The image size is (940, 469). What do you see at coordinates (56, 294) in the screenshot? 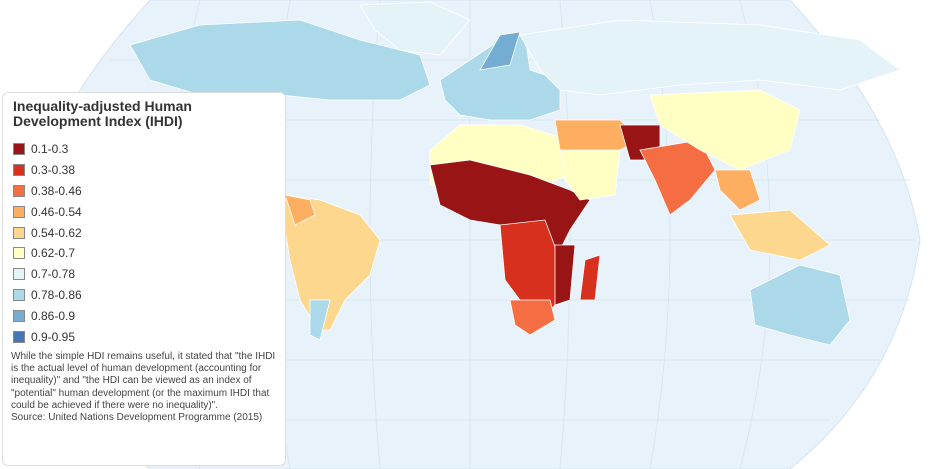
I see `legend-label: 0.78-0.86` at bounding box center [56, 294].